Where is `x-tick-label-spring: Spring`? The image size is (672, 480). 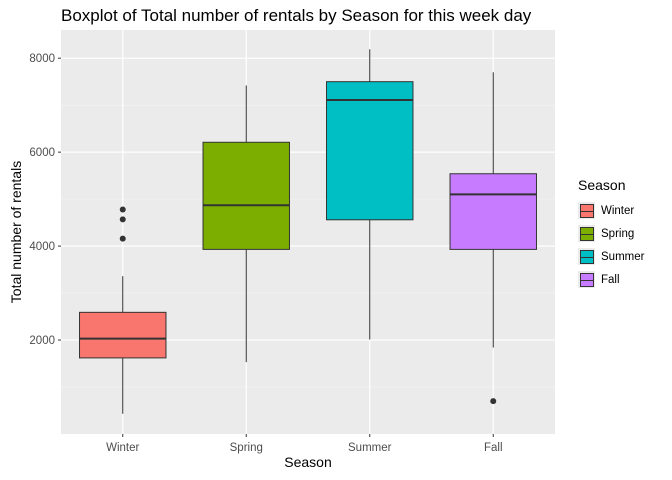
x-tick-label-spring: Spring is located at coordinates (246, 448).